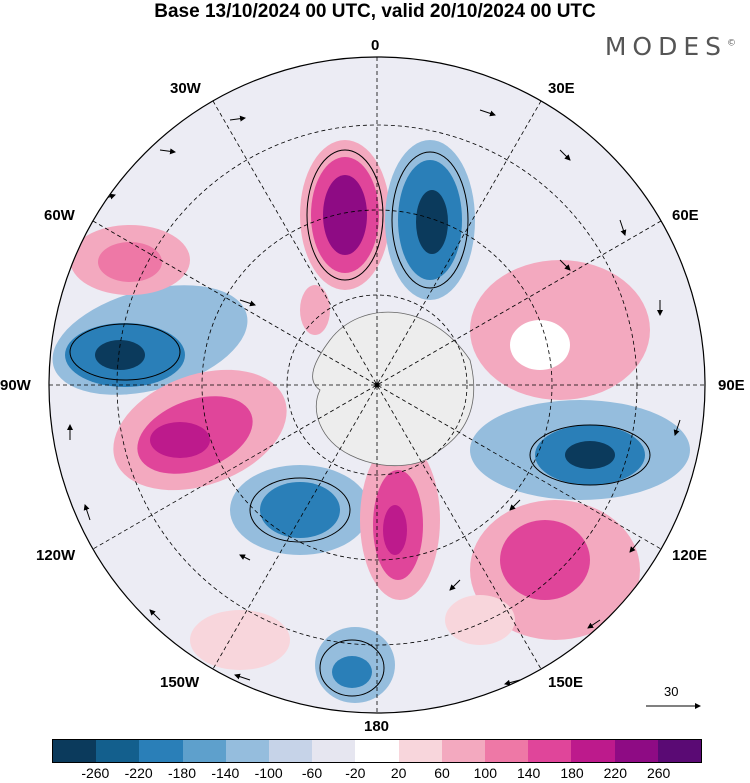 Image resolution: width=750 pixels, height=783 pixels. I want to click on colorbar-tick-label: 260, so click(658, 773).